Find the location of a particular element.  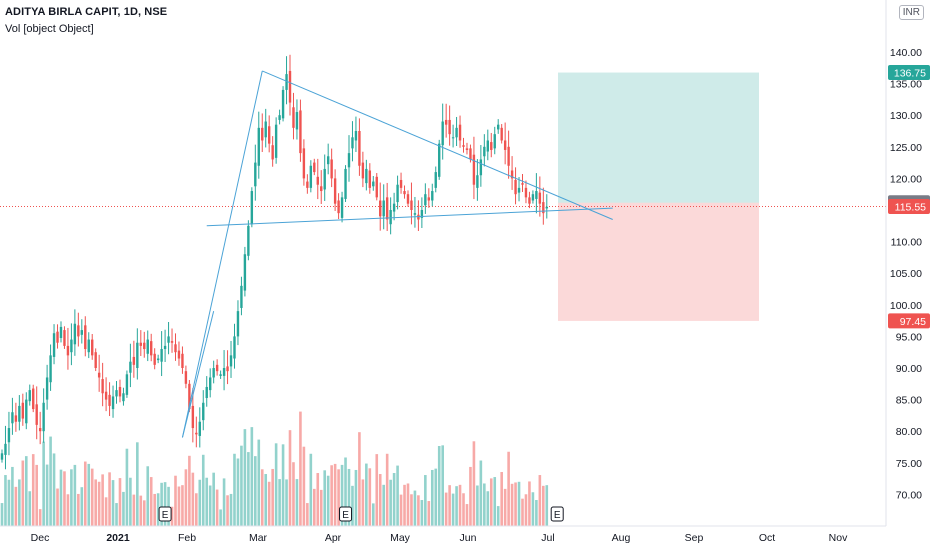

y-tick-label: 95.00 is located at coordinates (909, 337).